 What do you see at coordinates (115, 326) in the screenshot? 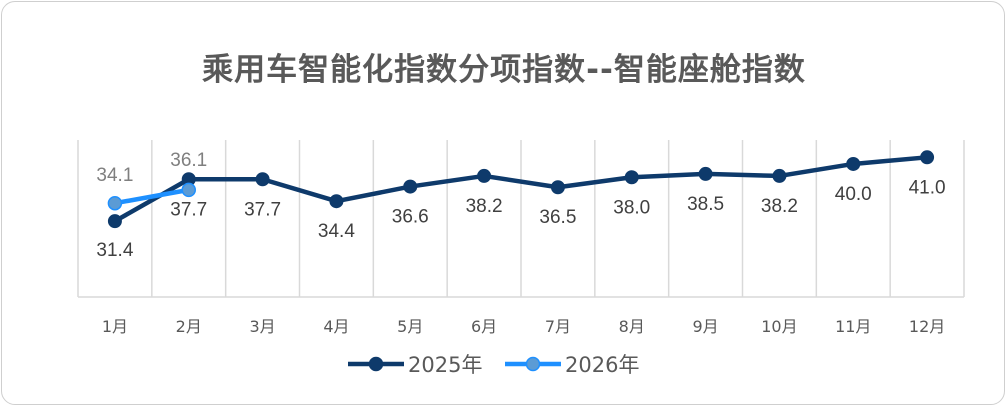
I see `x-tick-label: 1月` at bounding box center [115, 326].